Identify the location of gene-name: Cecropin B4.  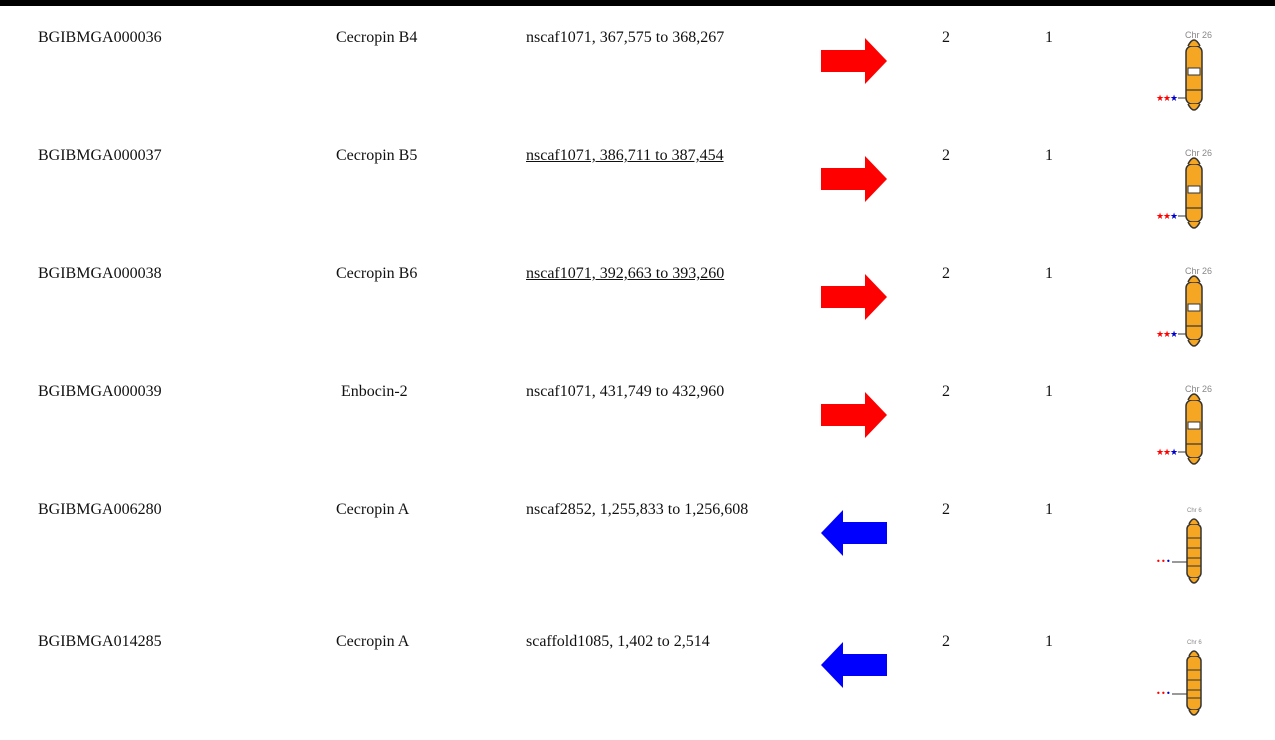
(377, 37).